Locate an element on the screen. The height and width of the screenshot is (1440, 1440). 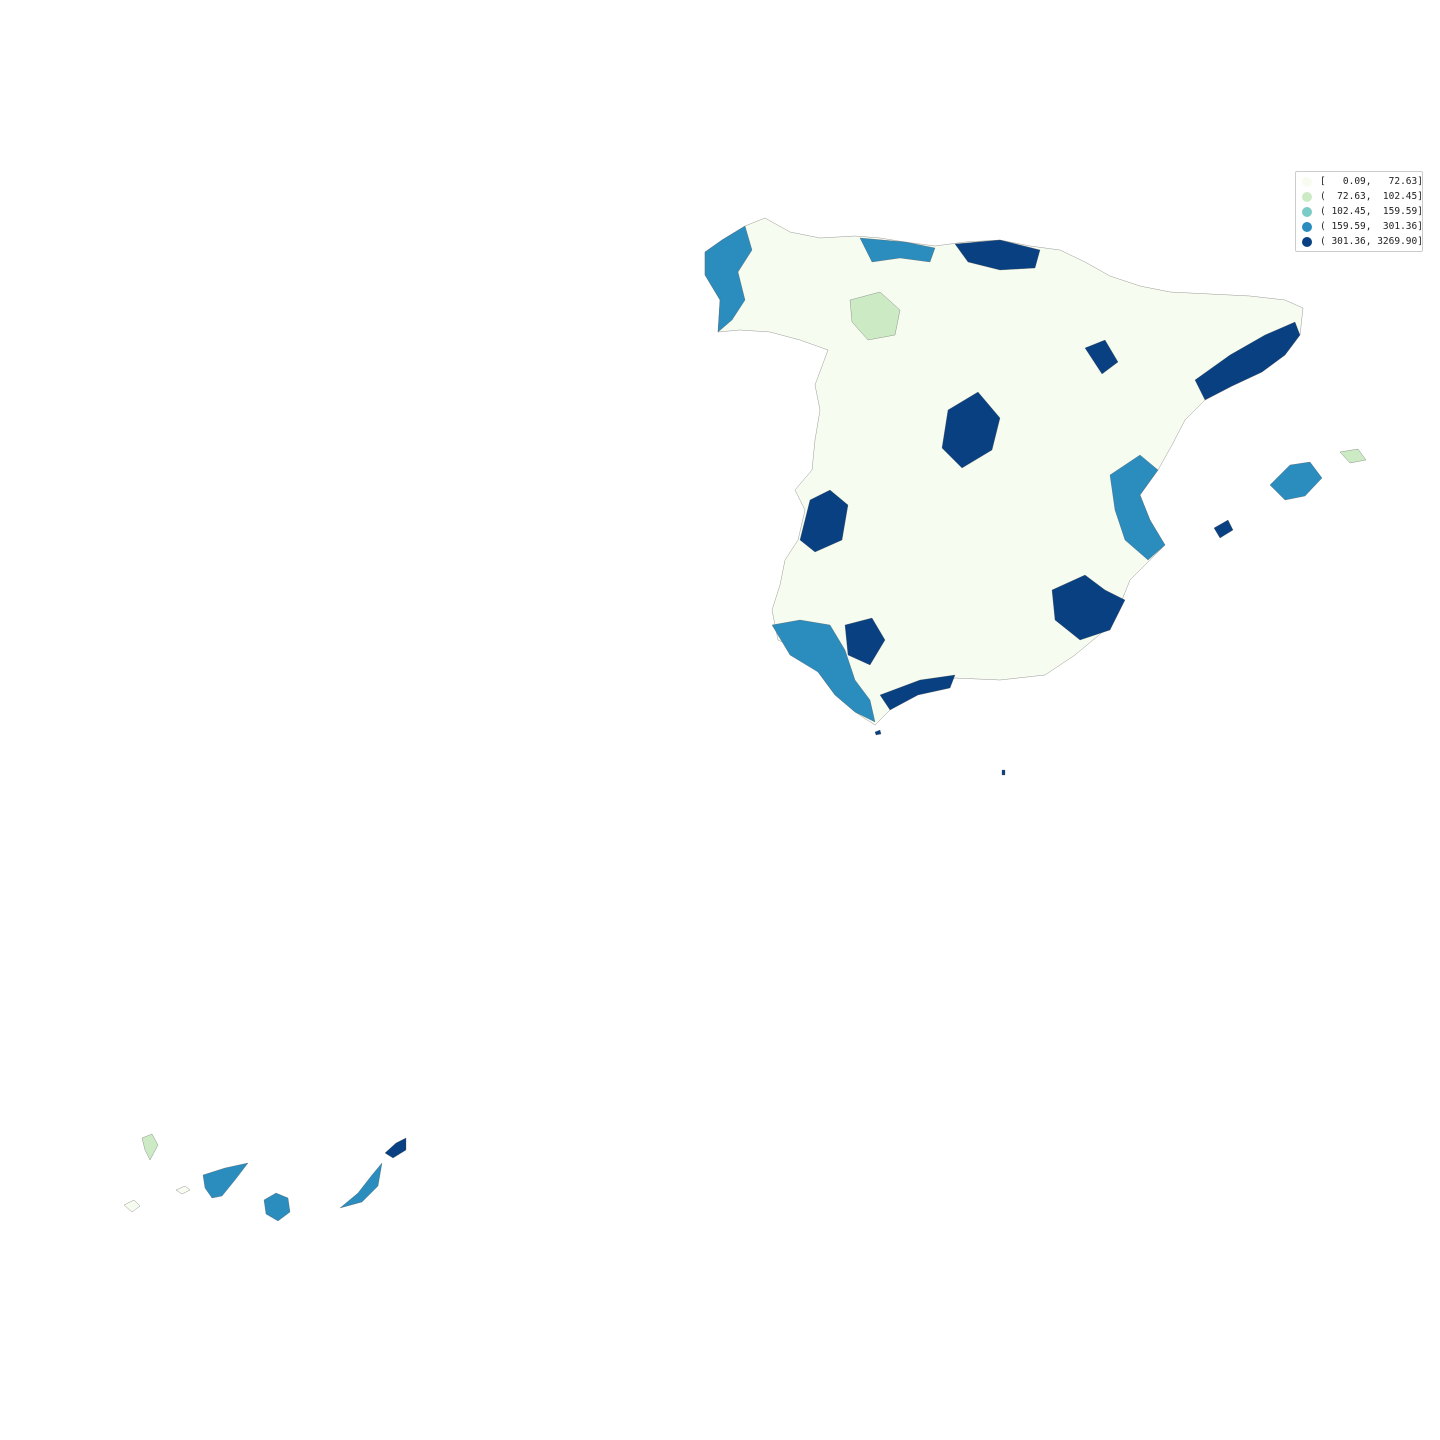
region-basque-country is located at coordinates (997, 255).